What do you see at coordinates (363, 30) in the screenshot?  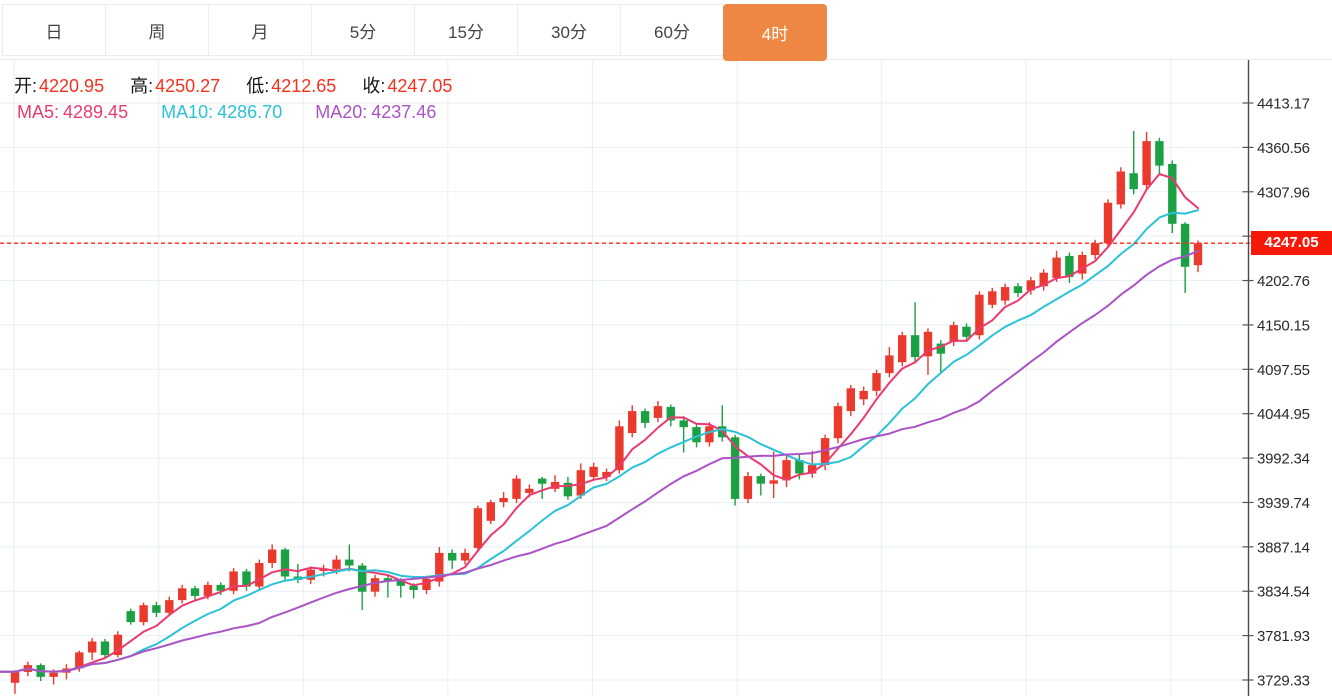 I see `tab-5min: 5分` at bounding box center [363, 30].